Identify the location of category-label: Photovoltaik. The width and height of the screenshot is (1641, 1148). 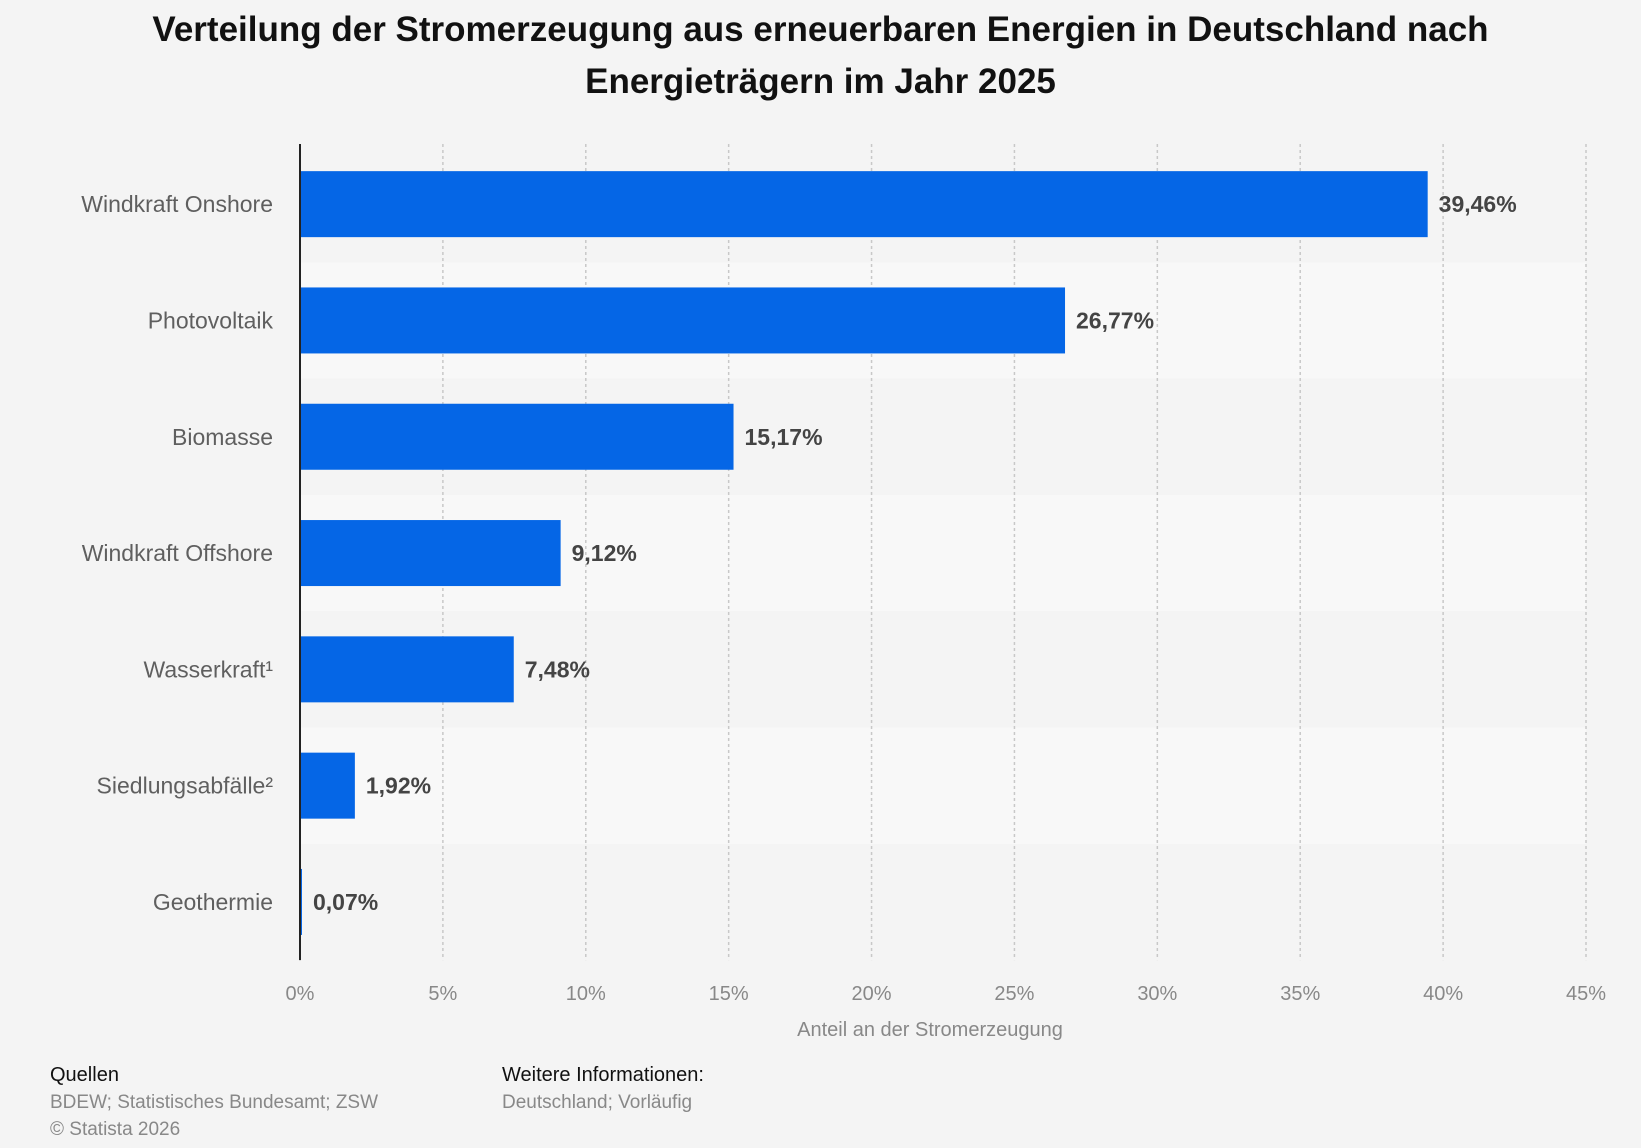
(211, 320).